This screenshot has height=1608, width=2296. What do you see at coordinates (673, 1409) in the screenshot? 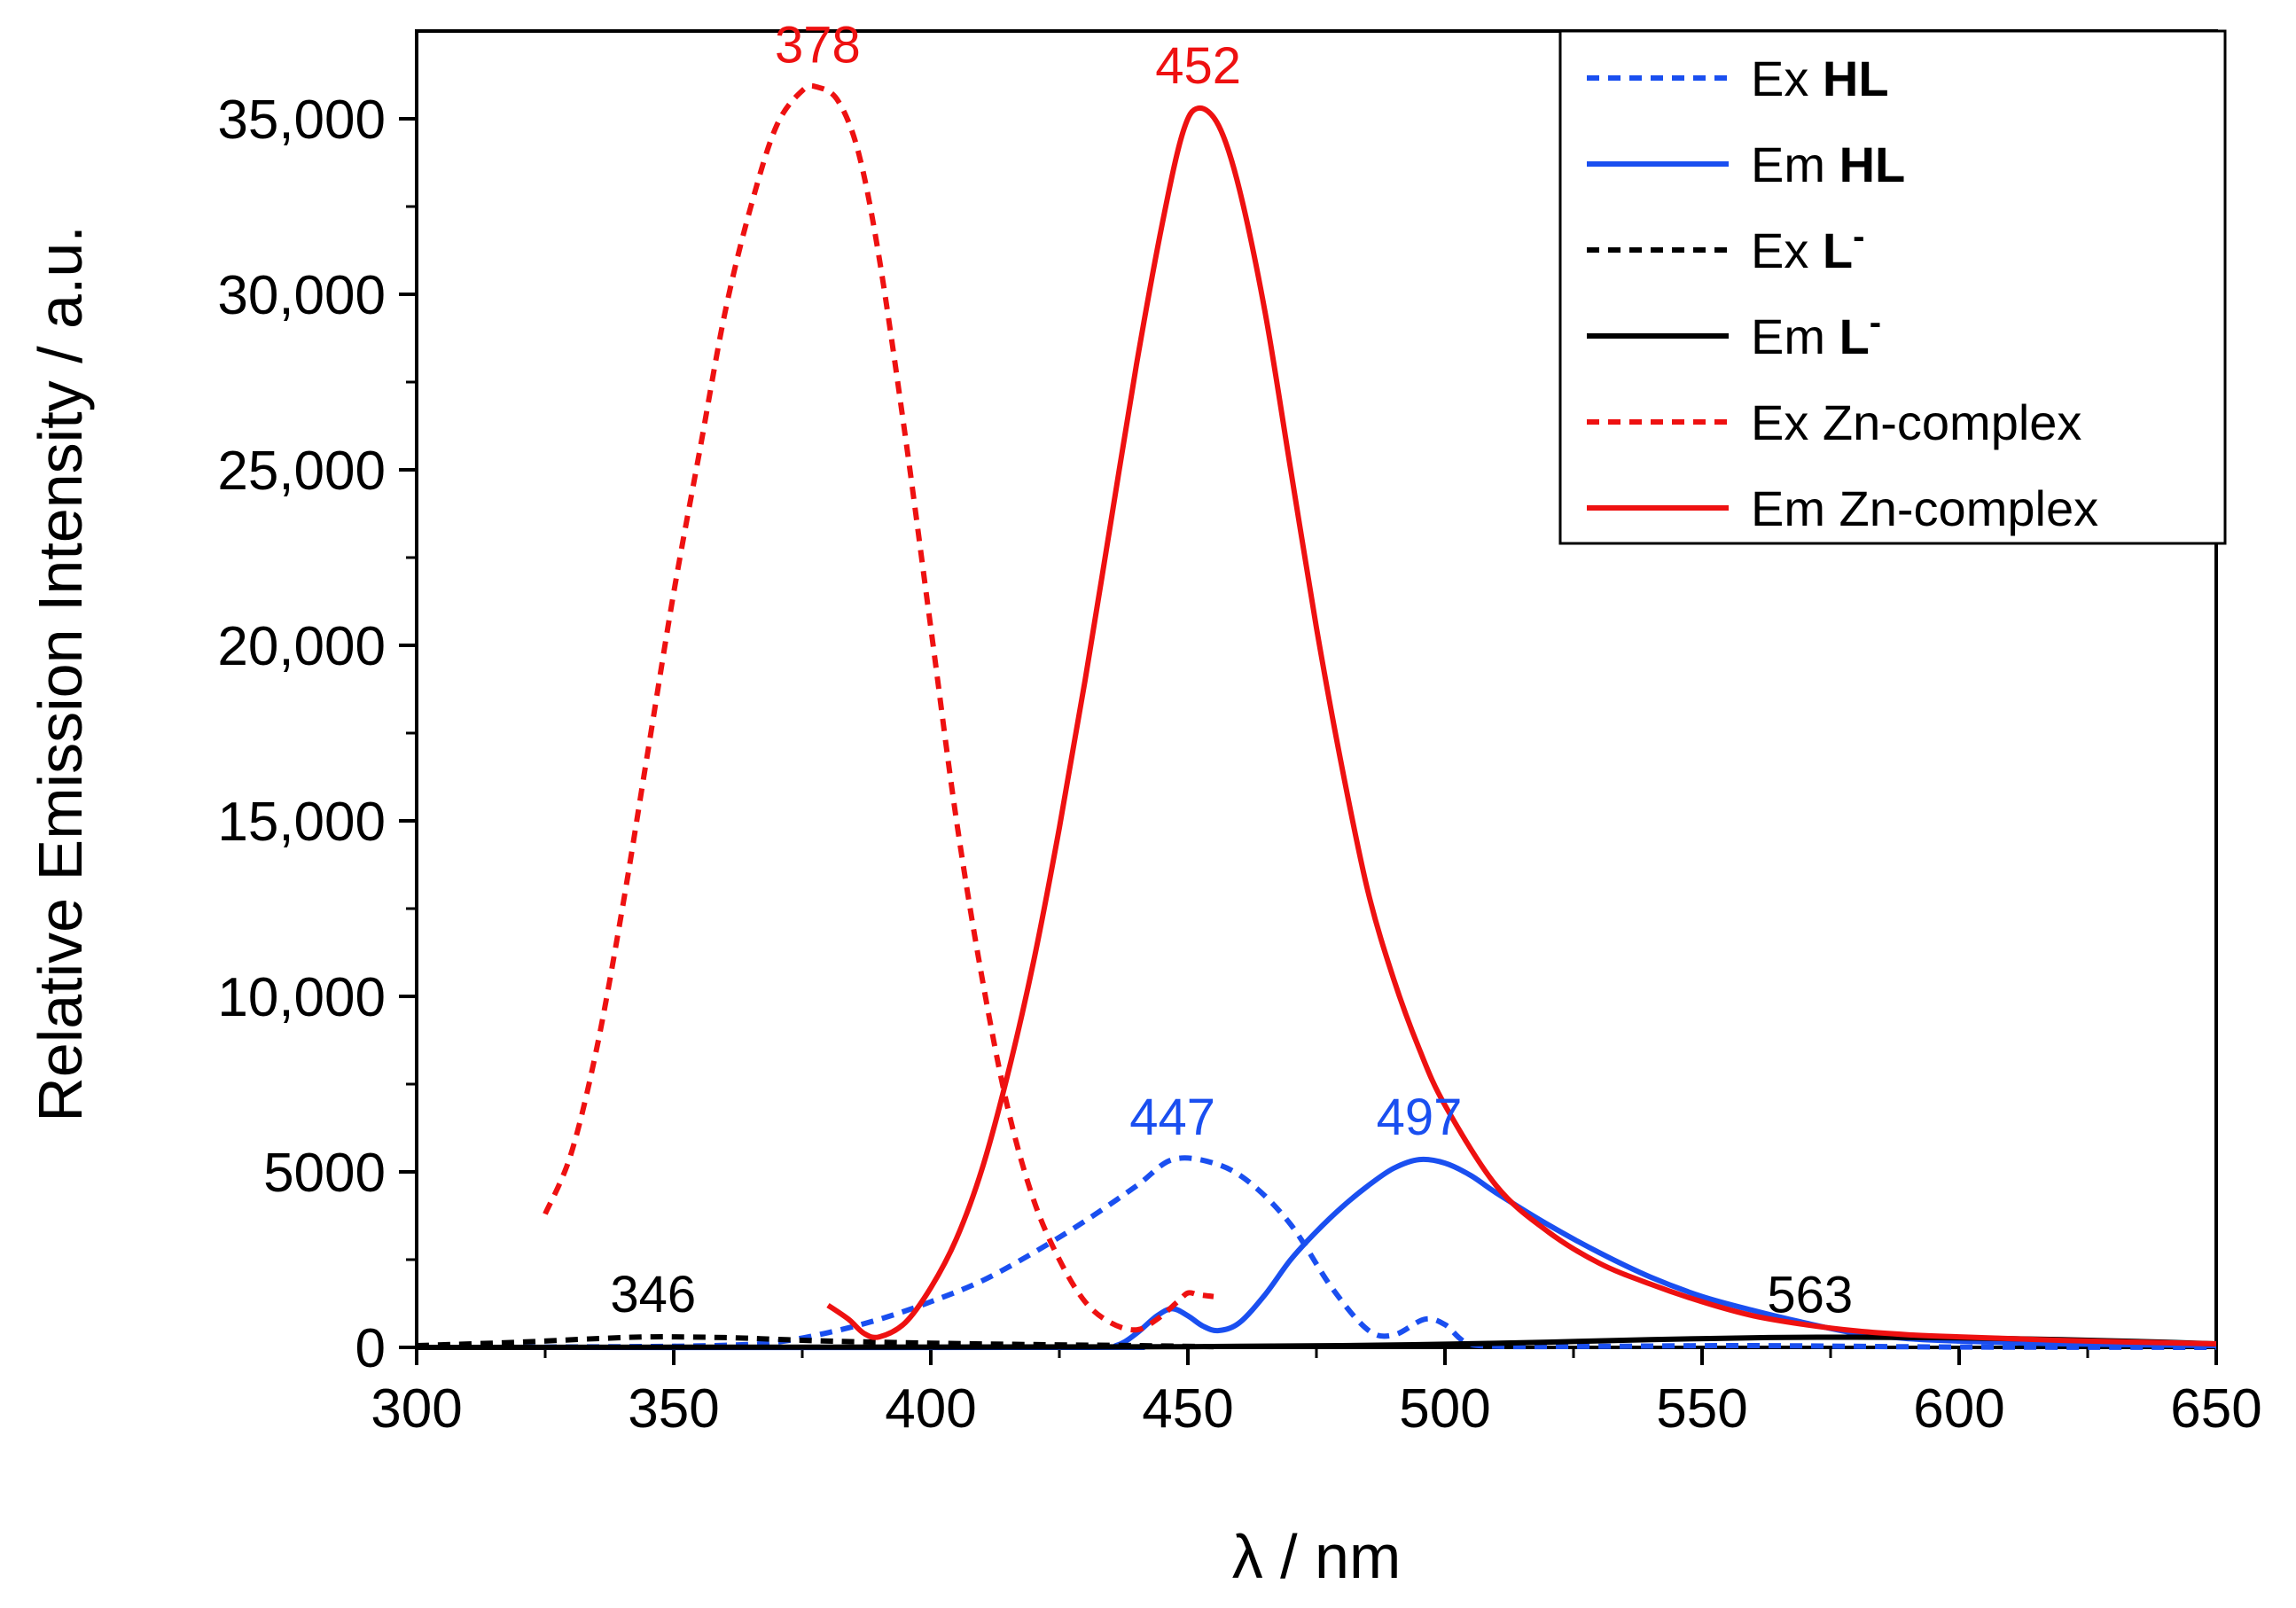
I see `x-tick-label: 350` at bounding box center [673, 1409].